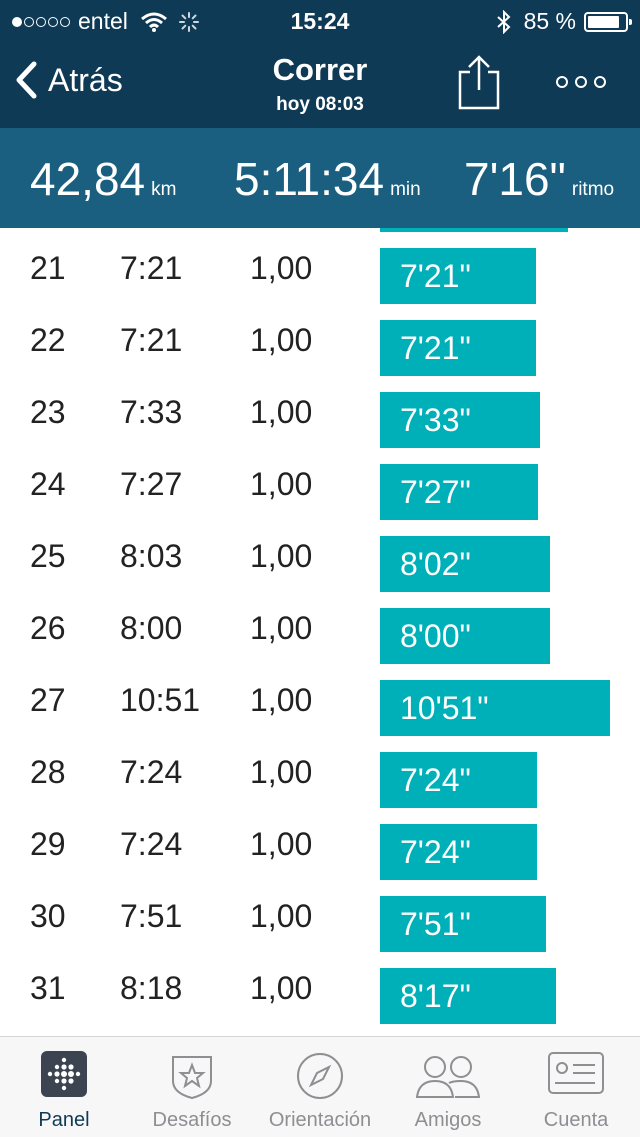 Image resolution: width=640 pixels, height=1137 pixels. I want to click on pace-unit: ritmo, so click(593, 189).